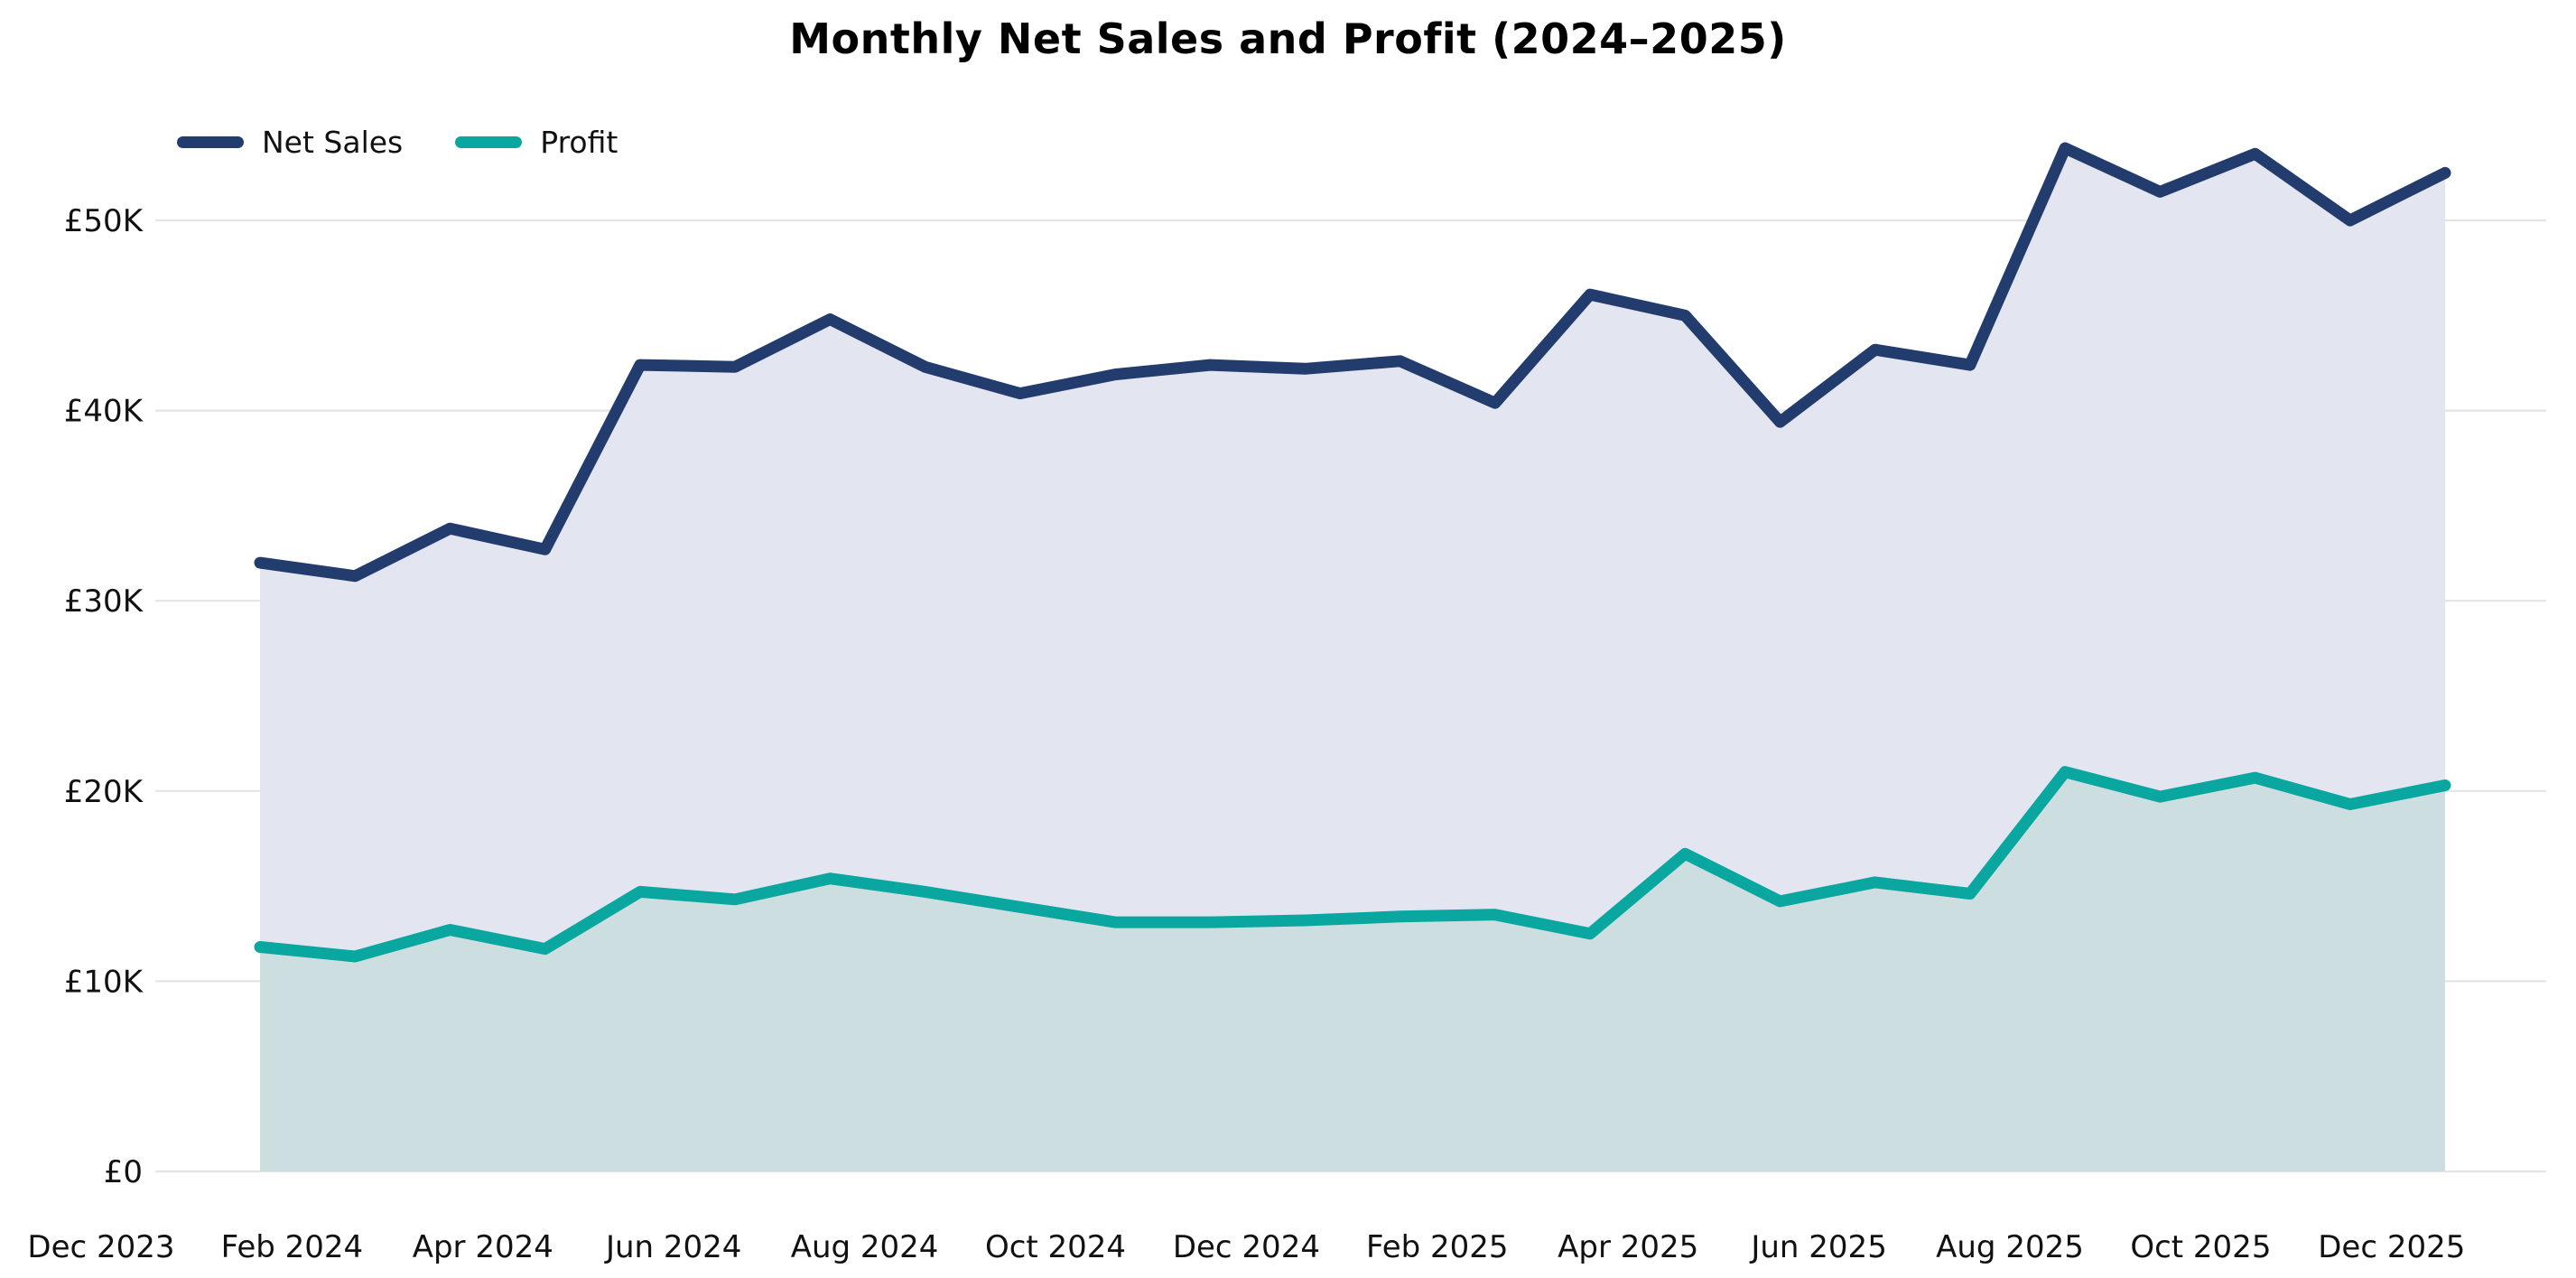 The width and height of the screenshot is (2576, 1278). Describe the element at coordinates (2391, 1247) in the screenshot. I see `x-tick-label: Dec 2025` at that location.